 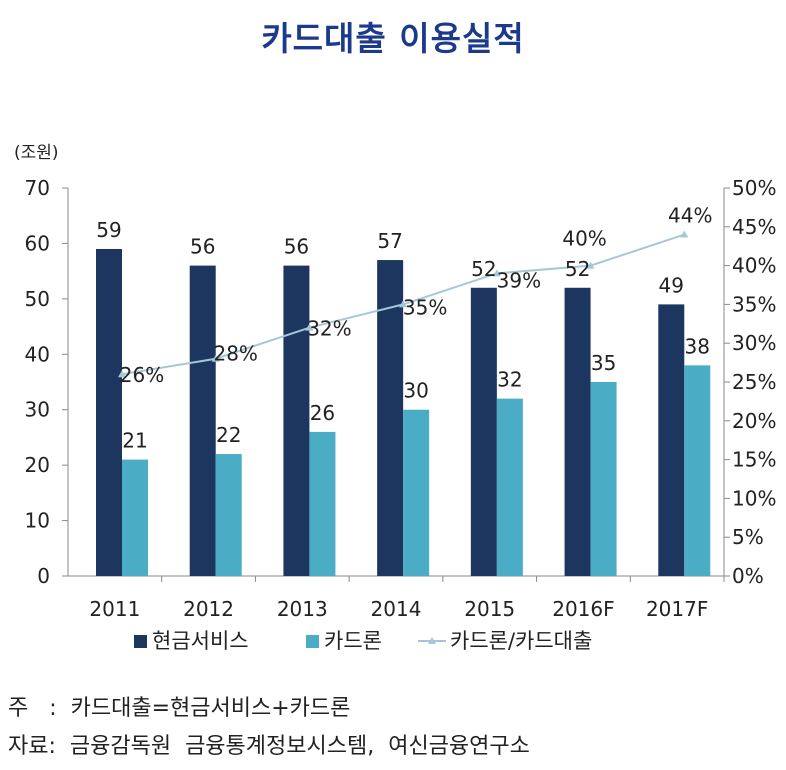 I want to click on x-tick-label: 2011, so click(x=114, y=609).